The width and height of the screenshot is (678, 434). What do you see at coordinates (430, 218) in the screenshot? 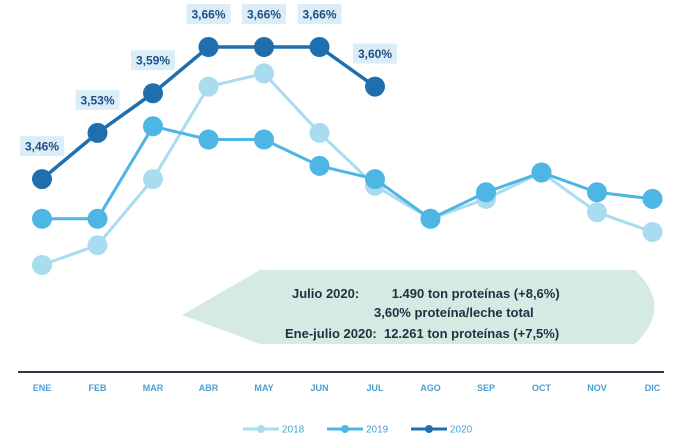
I see `series-2019-point-ago` at bounding box center [430, 218].